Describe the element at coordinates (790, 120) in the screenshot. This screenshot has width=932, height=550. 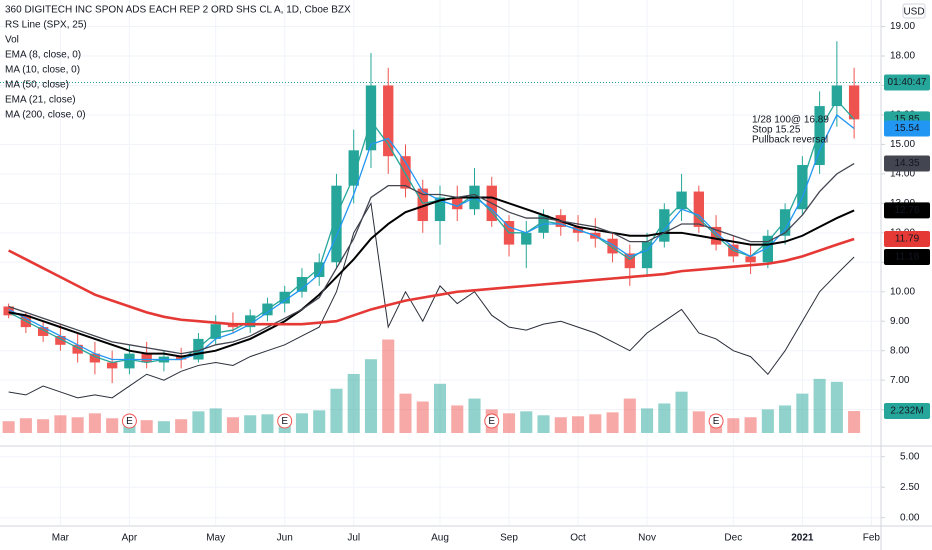
I see `annotation: 1/28 100@ 16.89` at that location.